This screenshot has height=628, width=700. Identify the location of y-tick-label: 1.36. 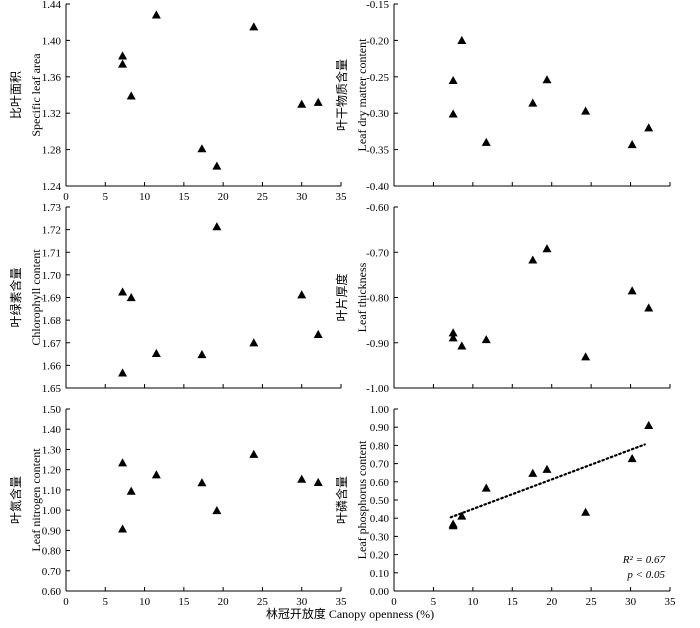
(52, 78).